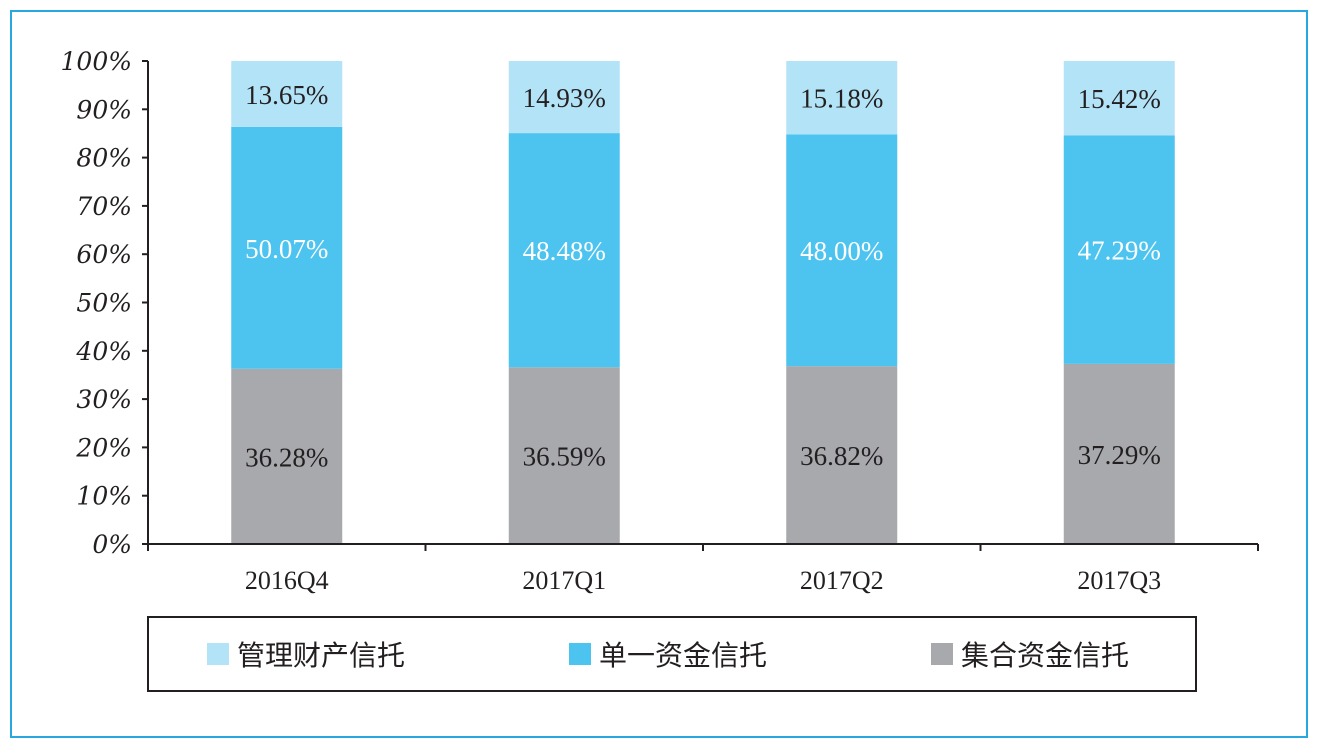  I want to click on data-label: 47.29%, so click(1119, 251).